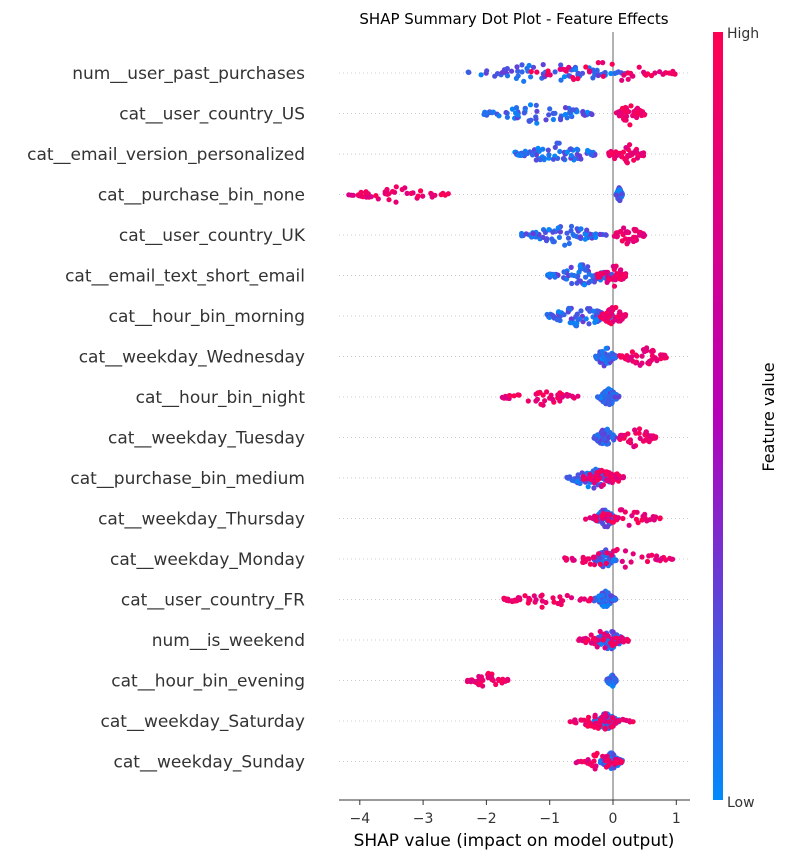 The width and height of the screenshot is (790, 859). Describe the element at coordinates (423, 819) in the screenshot. I see `x-tick-label: −3` at that location.